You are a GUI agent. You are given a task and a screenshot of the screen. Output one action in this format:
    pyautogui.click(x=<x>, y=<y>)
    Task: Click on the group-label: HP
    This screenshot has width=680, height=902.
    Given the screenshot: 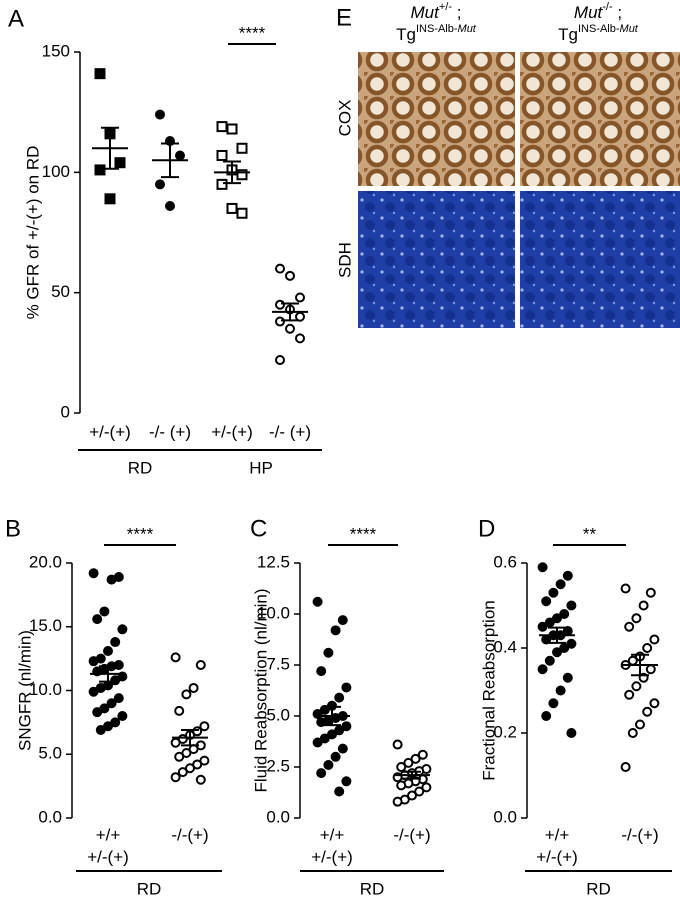 What is the action you would take?
    pyautogui.click(x=261, y=467)
    